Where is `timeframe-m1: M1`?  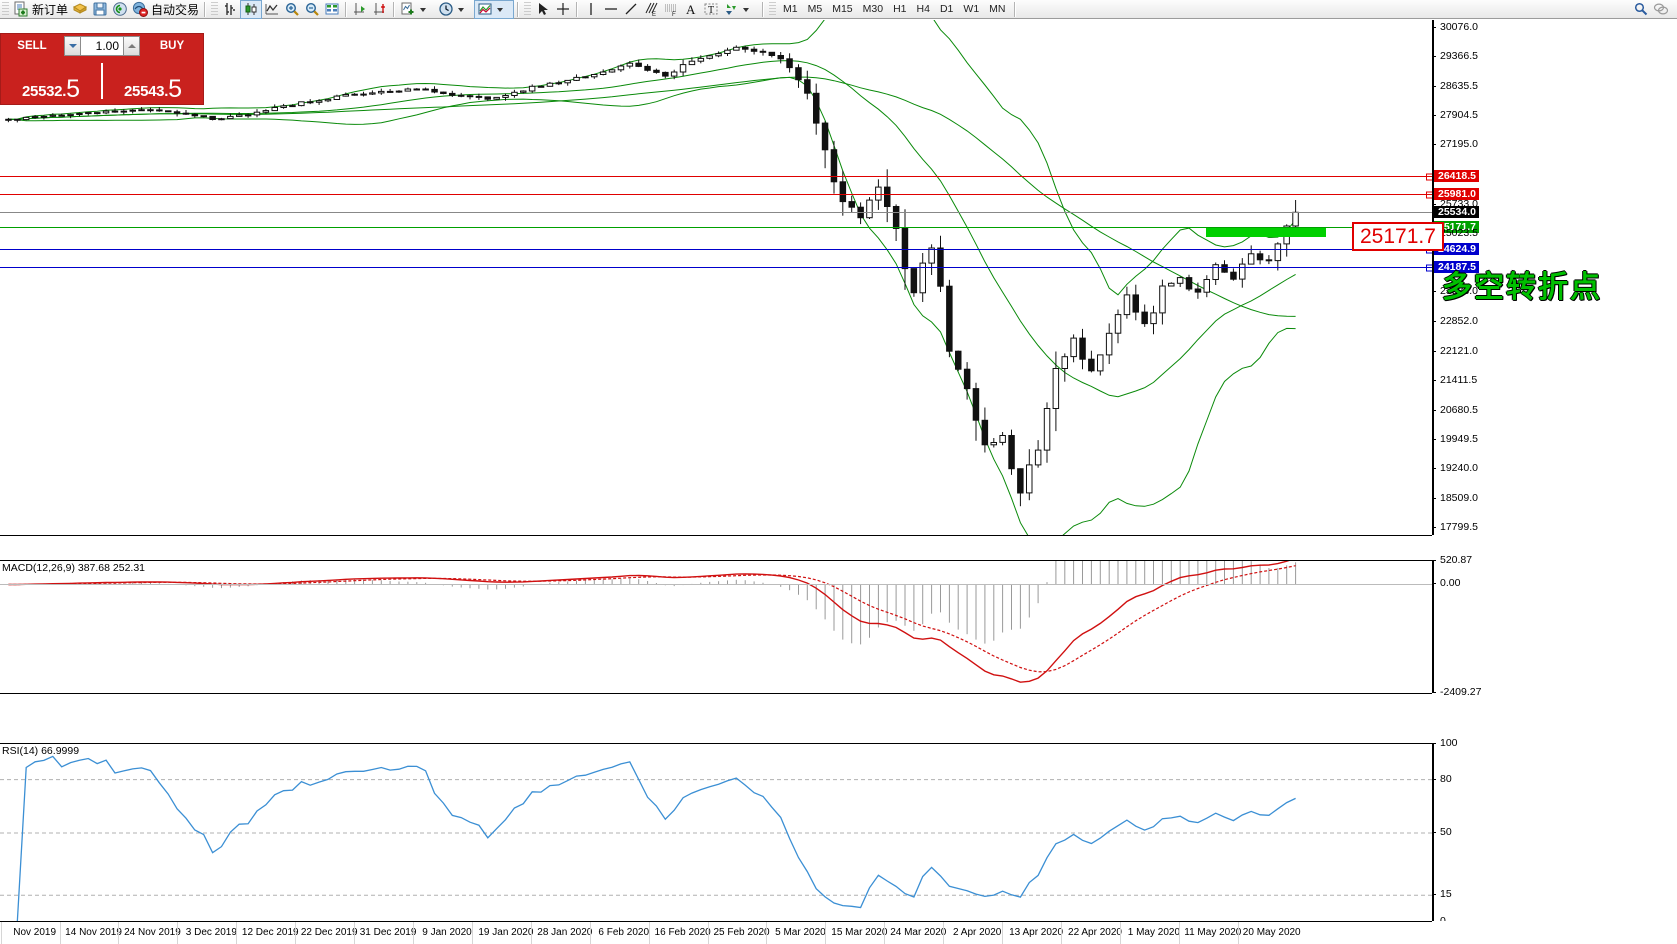
timeframe-m1: M1 is located at coordinates (790, 9).